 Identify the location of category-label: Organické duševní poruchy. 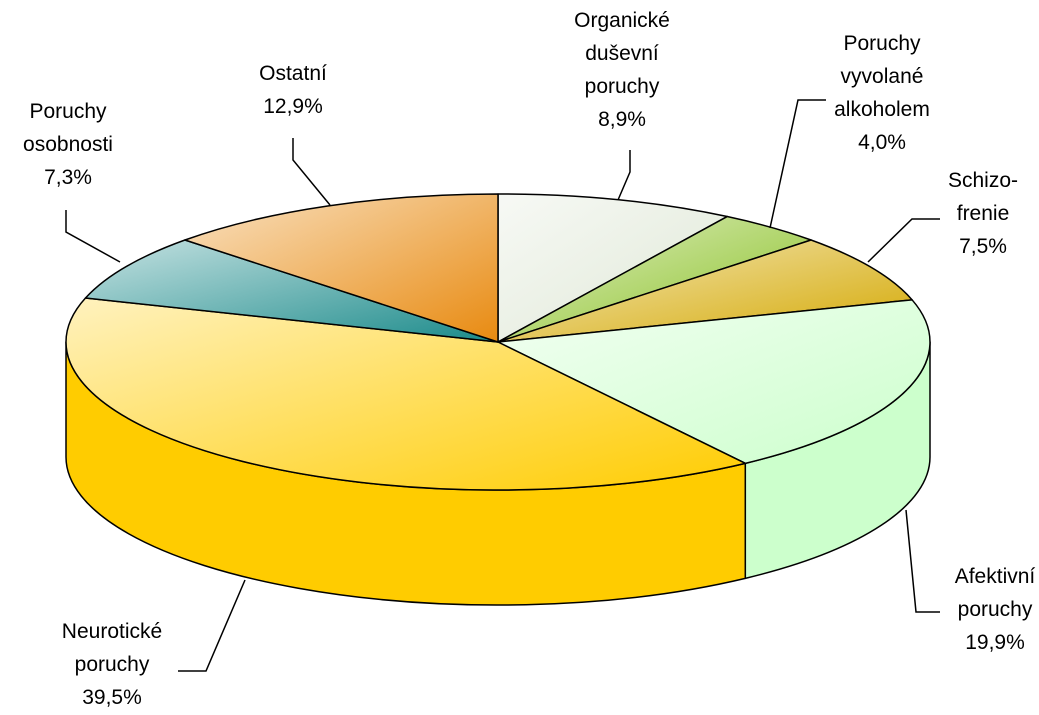
(622, 53).